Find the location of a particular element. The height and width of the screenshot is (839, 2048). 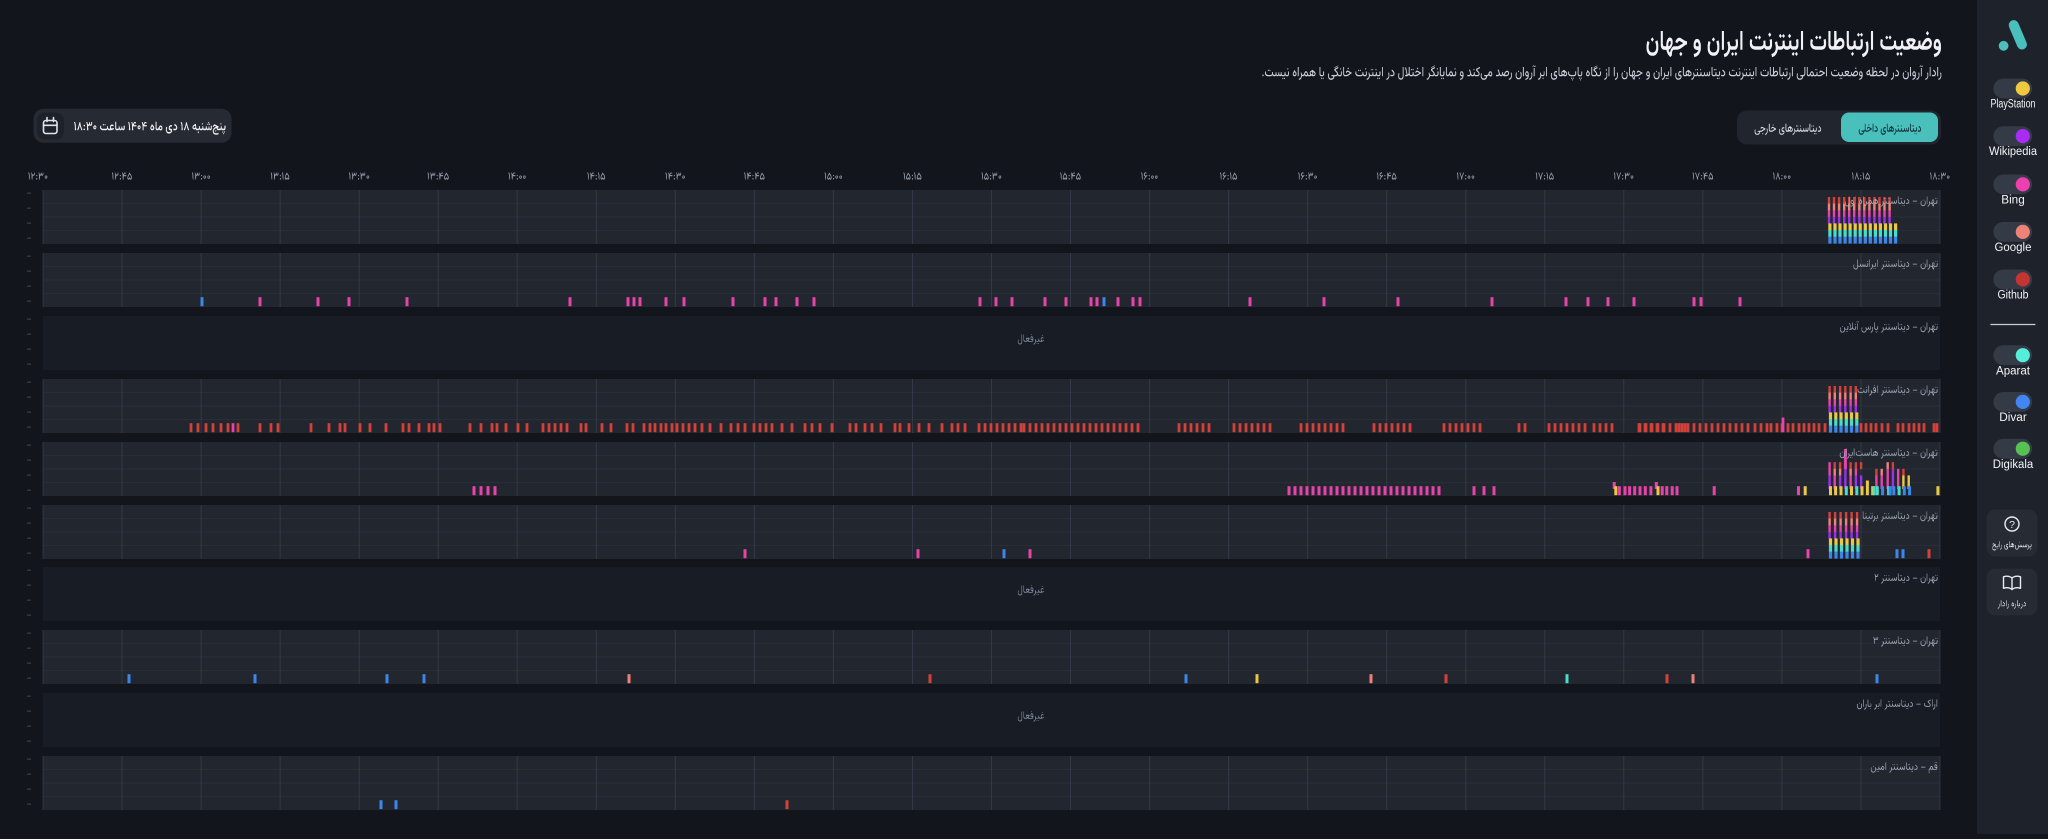

svg-text: Aparat is located at coordinates (2013, 371).